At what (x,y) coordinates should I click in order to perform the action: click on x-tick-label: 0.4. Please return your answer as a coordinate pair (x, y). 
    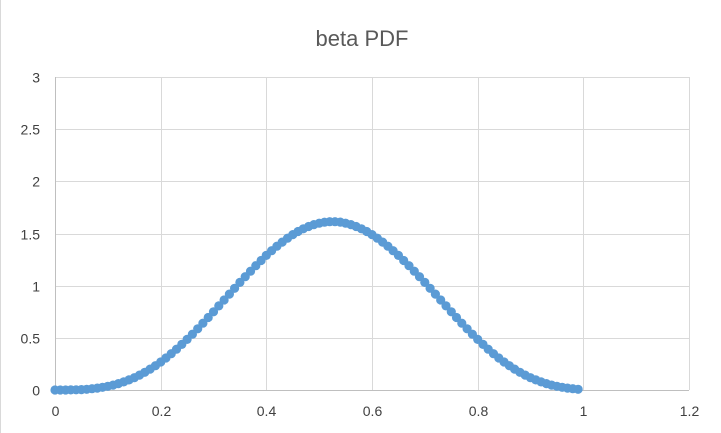
    Looking at the image, I should click on (267, 411).